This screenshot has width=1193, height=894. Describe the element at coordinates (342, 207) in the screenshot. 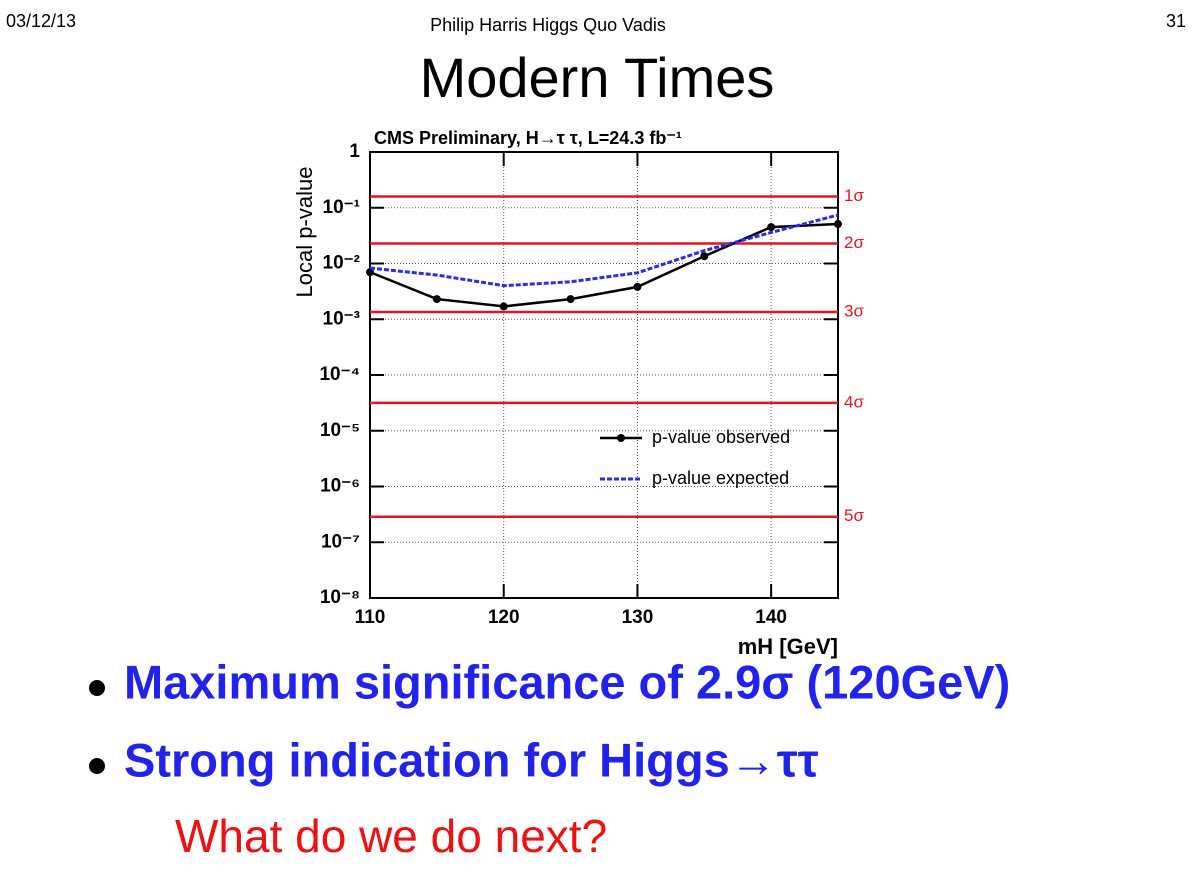

I see `y-tick-label: 10⁻¹` at that location.